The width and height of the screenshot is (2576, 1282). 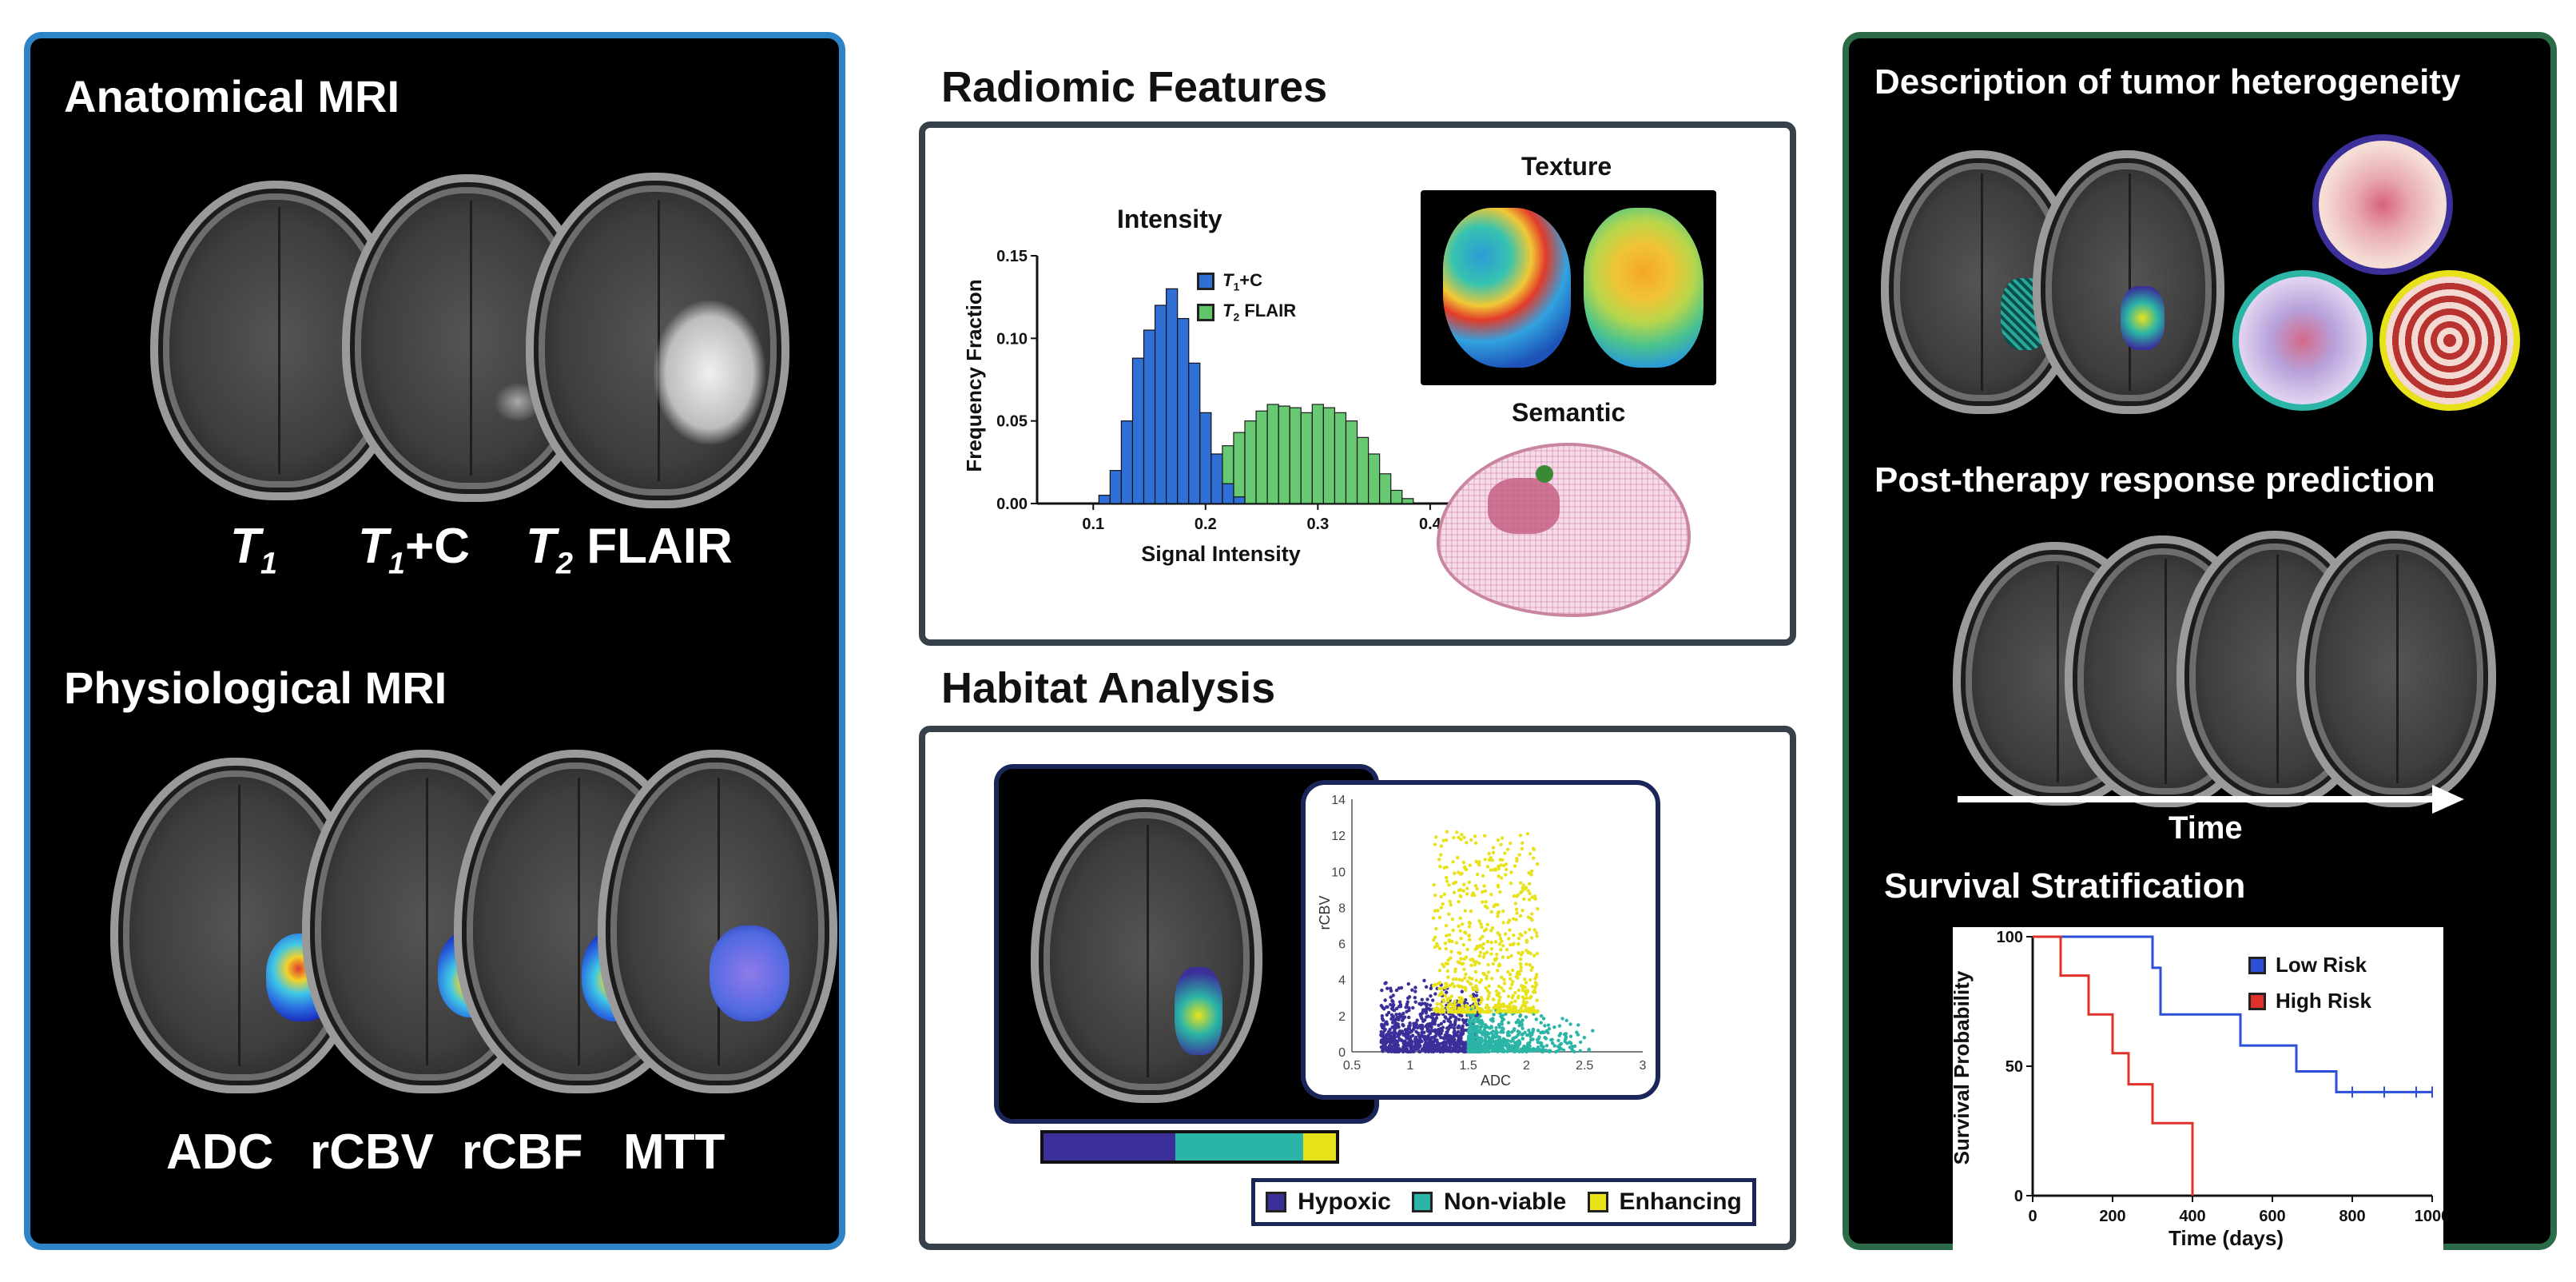 I want to click on intensity-ytick-label: 0.00, so click(x=1012, y=504).